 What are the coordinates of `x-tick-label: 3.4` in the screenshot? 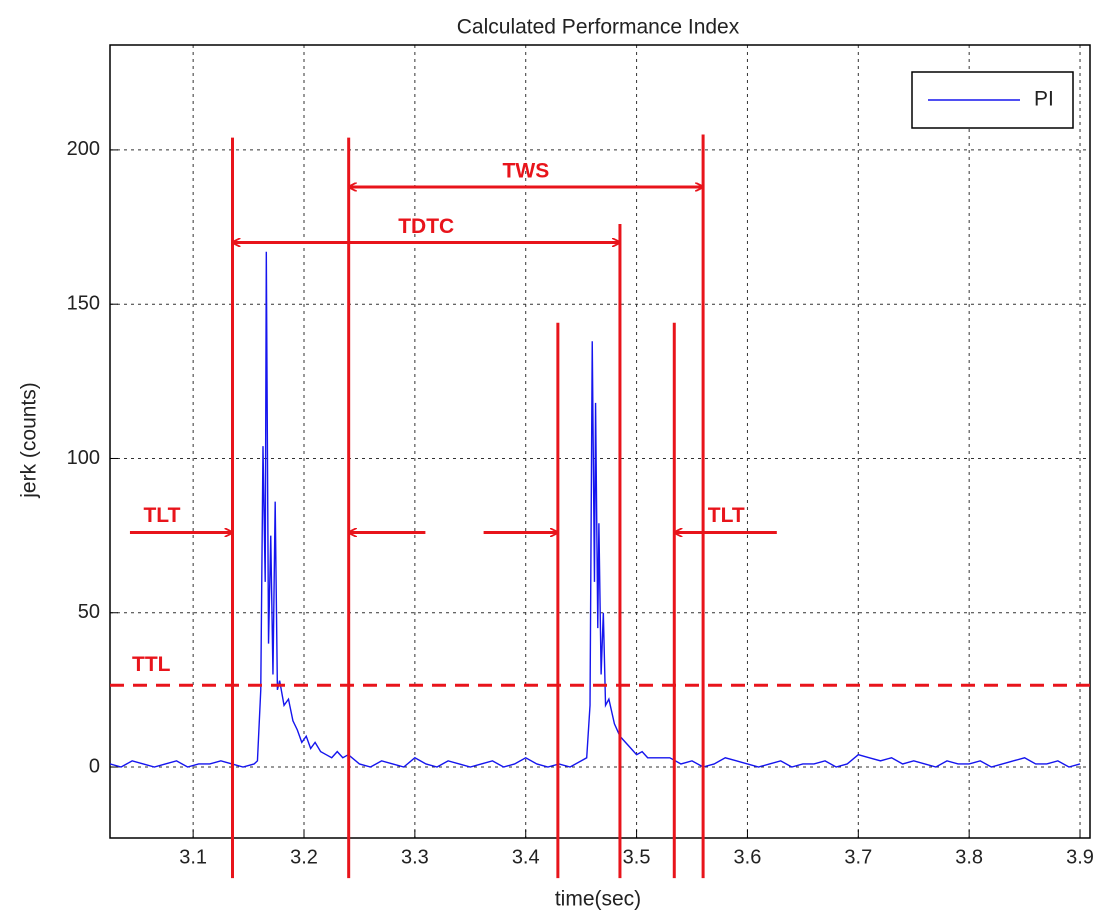 It's located at (526, 857).